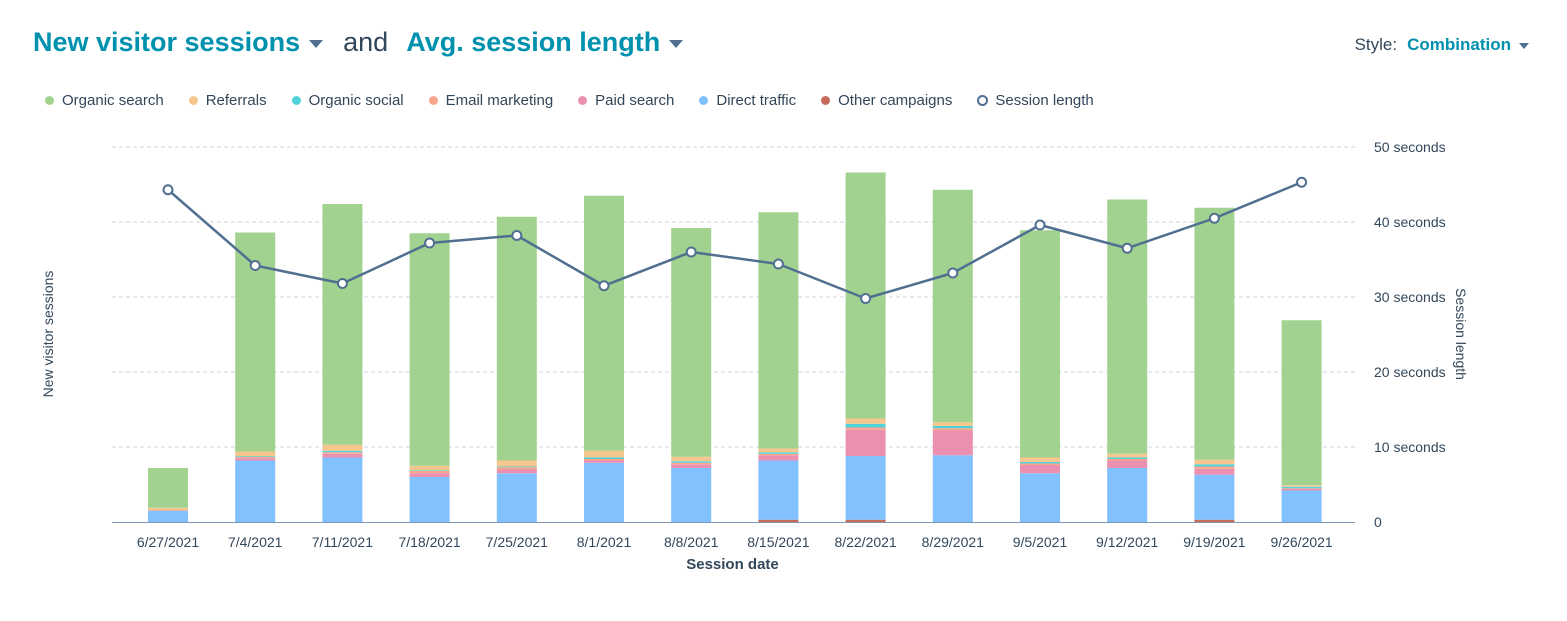 The image size is (1567, 621). I want to click on x-tick-label: 9/12/2021, so click(1127, 542).